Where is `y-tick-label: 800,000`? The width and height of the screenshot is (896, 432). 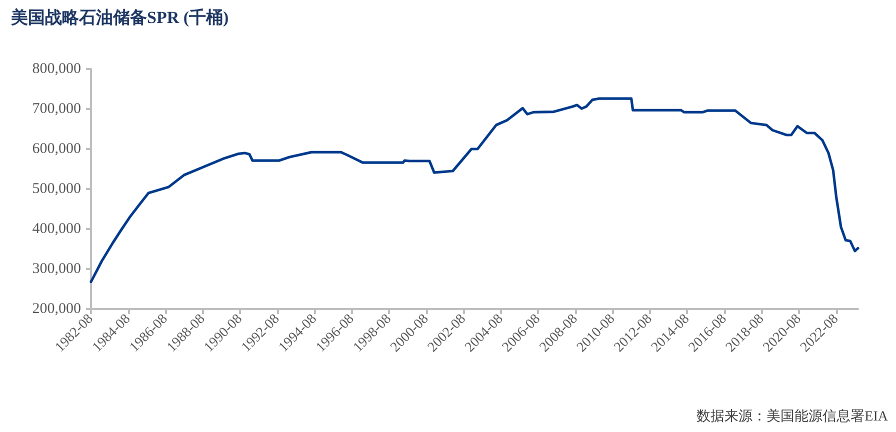
y-tick-label: 800,000 is located at coordinates (56, 69).